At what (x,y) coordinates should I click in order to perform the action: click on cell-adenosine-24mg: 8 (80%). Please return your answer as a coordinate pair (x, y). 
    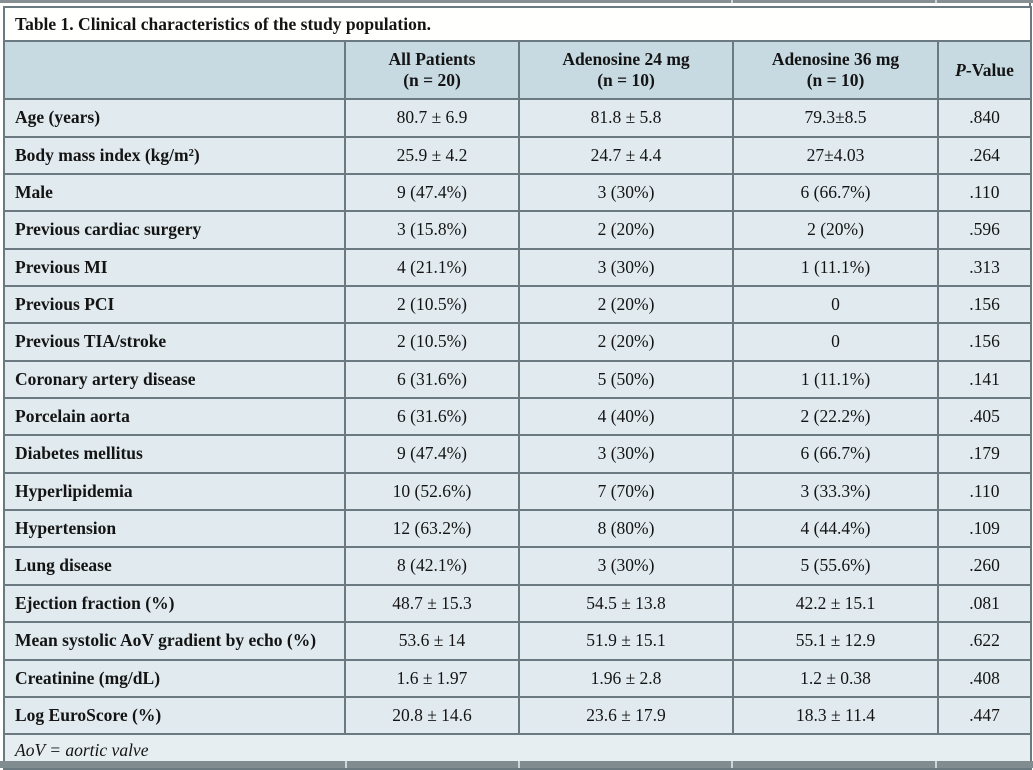
    Looking at the image, I should click on (626, 529).